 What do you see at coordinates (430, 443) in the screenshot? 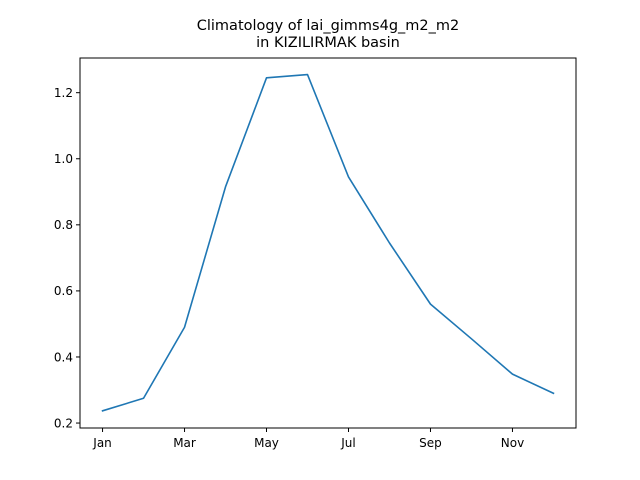
I see `x-tick-label: Sep` at bounding box center [430, 443].